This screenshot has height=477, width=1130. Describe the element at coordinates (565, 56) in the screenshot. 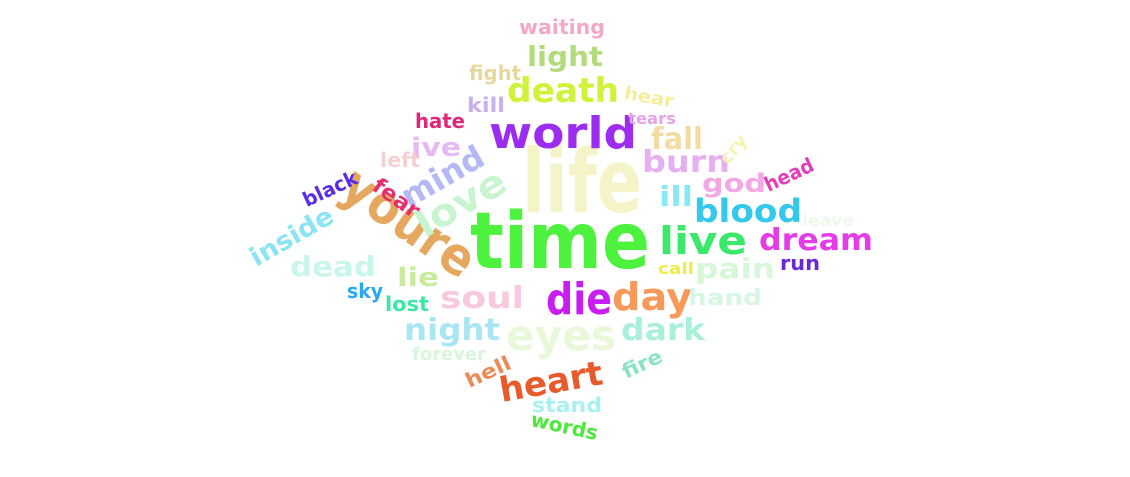

I see `word-light: light` at that location.